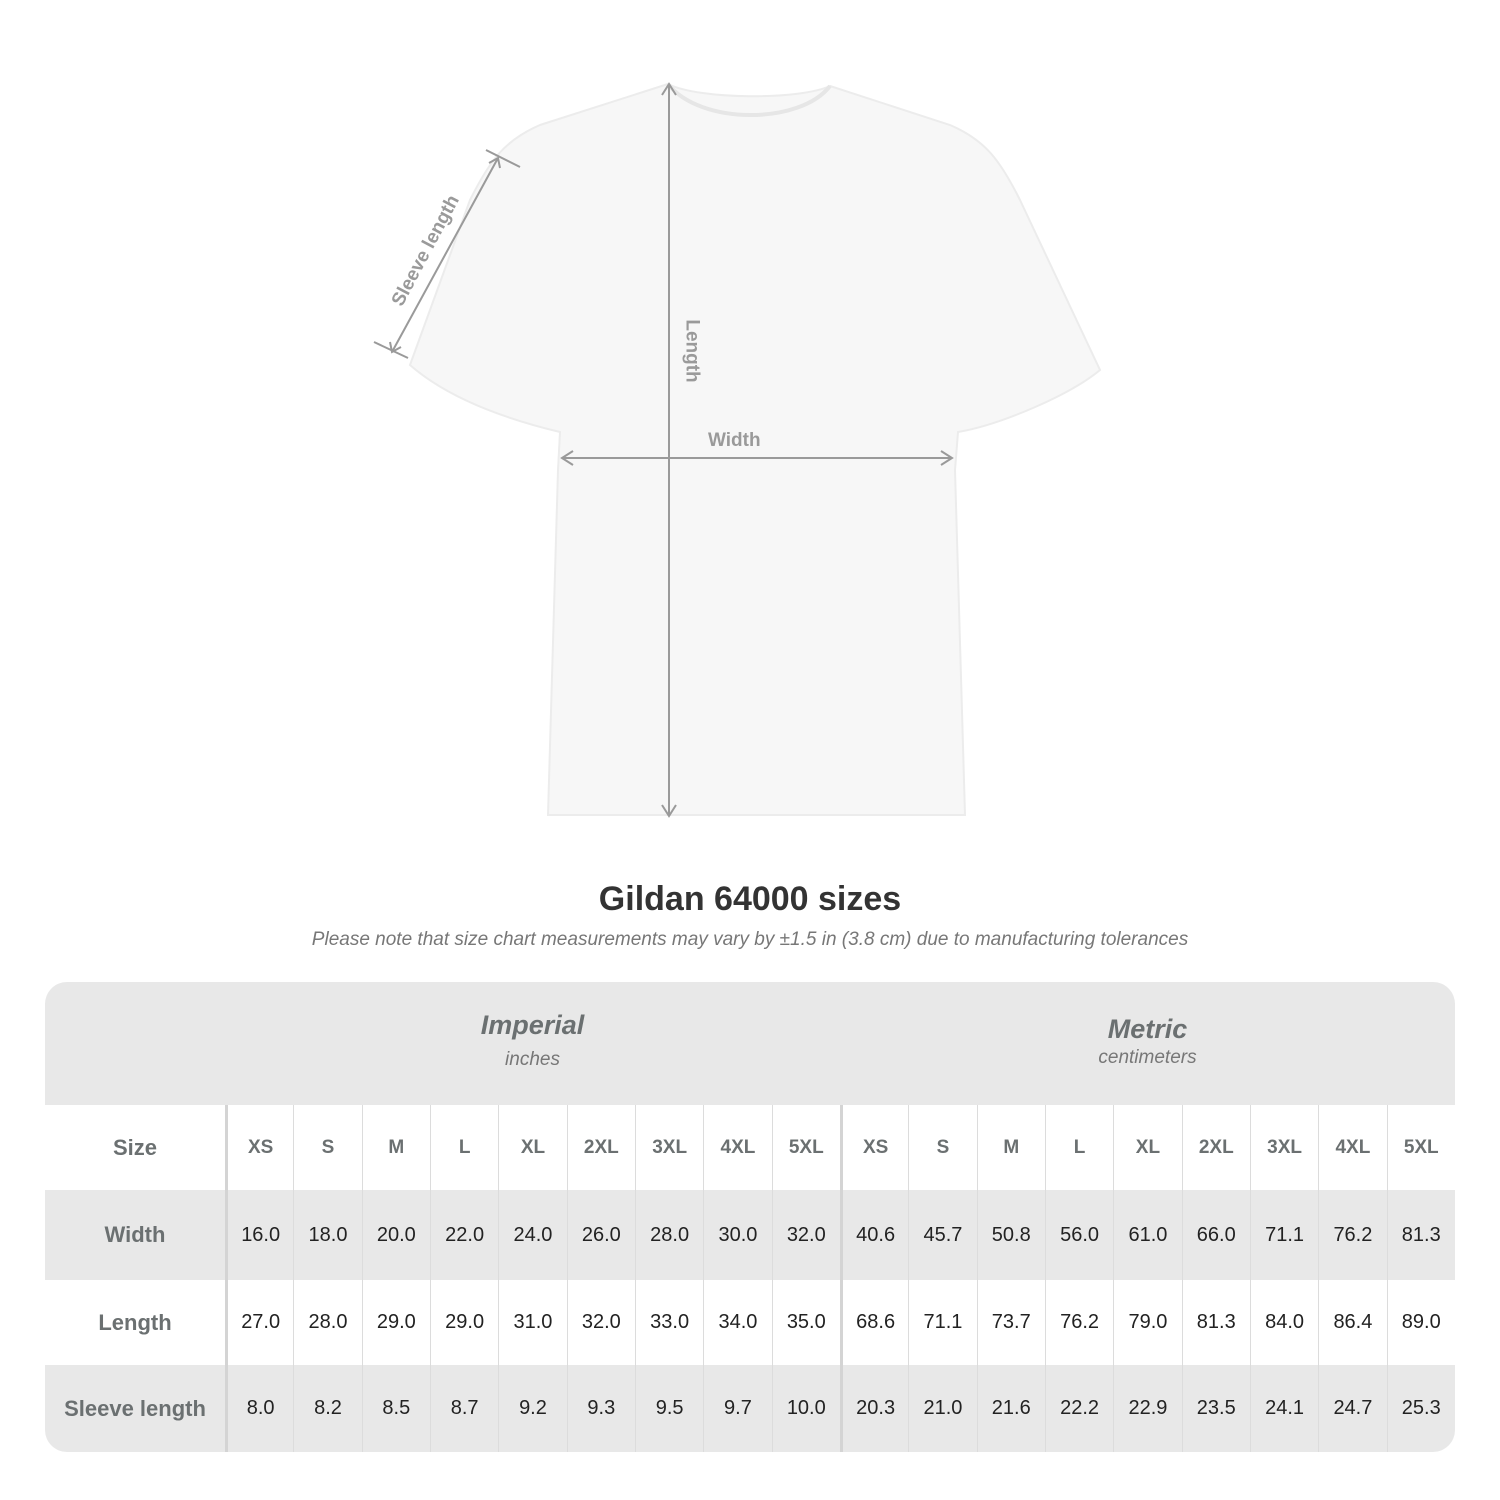  What do you see at coordinates (692, 351) in the screenshot?
I see `length-label: Length` at bounding box center [692, 351].